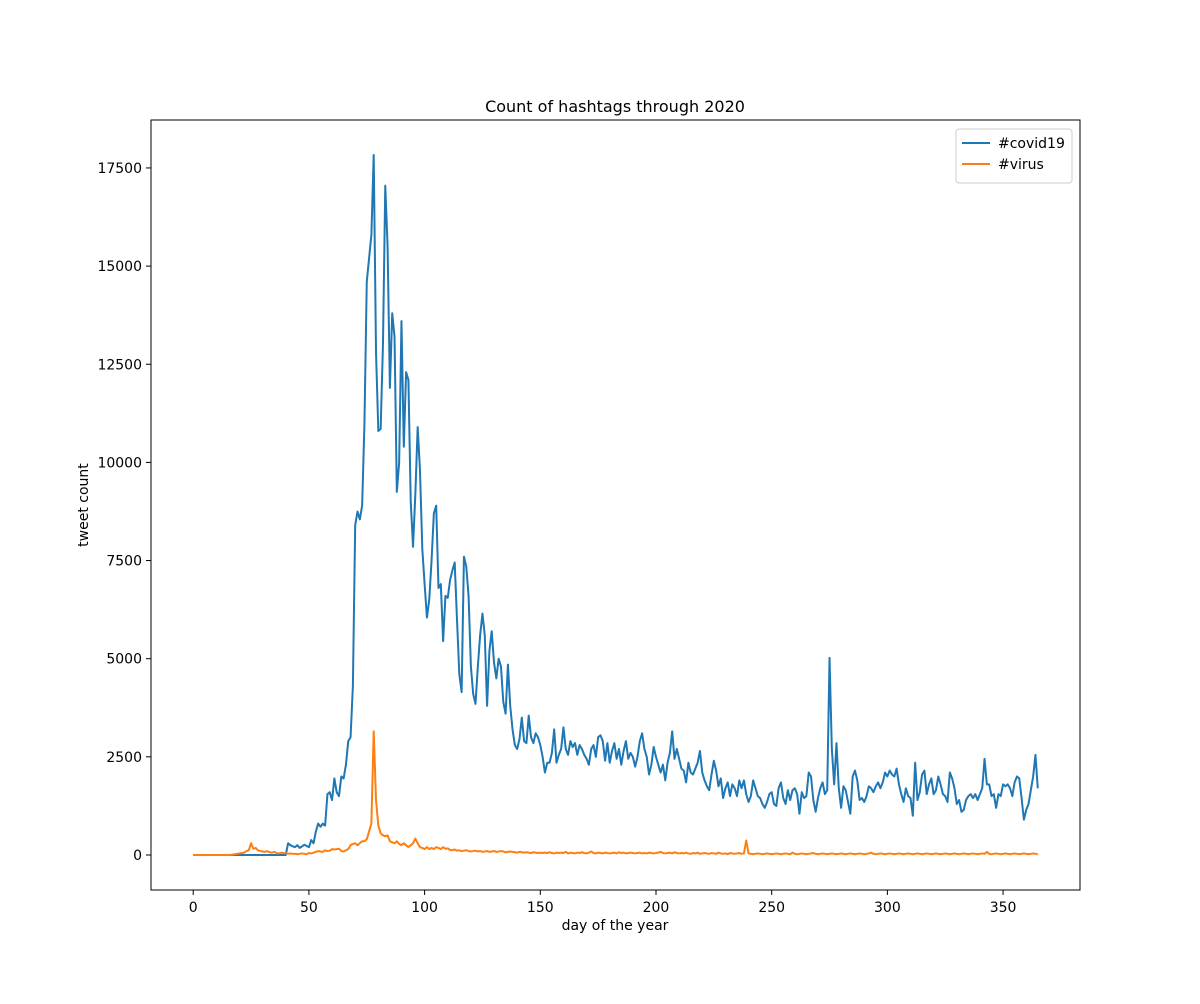 This screenshot has height=1004, width=1200. Describe the element at coordinates (1031, 144) in the screenshot. I see `legend-label: #covid19` at that location.